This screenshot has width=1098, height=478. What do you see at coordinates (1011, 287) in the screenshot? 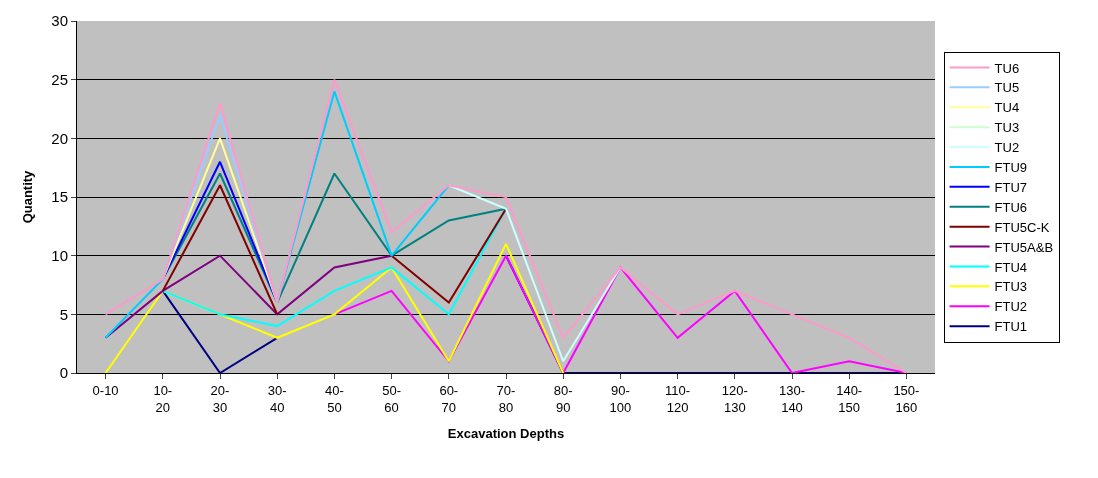
I see `legend-label: FTU3` at bounding box center [1011, 287].